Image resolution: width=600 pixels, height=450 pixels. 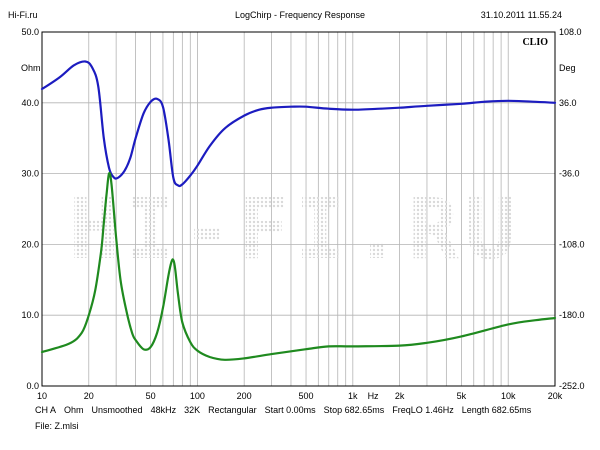 I want to click on x-tick-label: 1k, so click(x=353, y=396).